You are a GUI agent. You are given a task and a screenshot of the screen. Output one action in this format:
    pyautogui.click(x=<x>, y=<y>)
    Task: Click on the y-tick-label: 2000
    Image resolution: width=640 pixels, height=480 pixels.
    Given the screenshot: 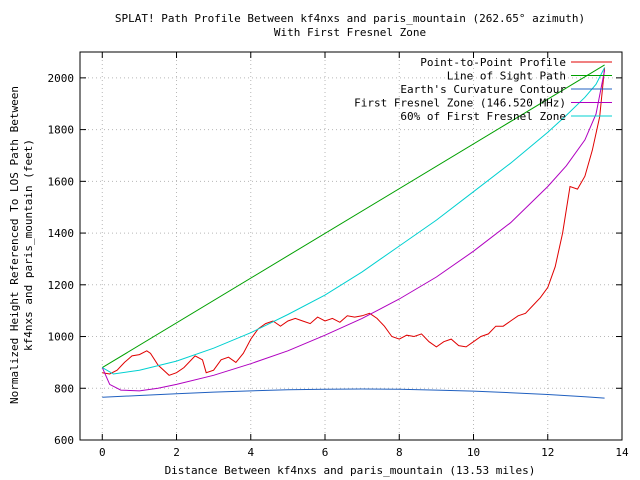 What is the action you would take?
    pyautogui.click(x=61, y=78)
    